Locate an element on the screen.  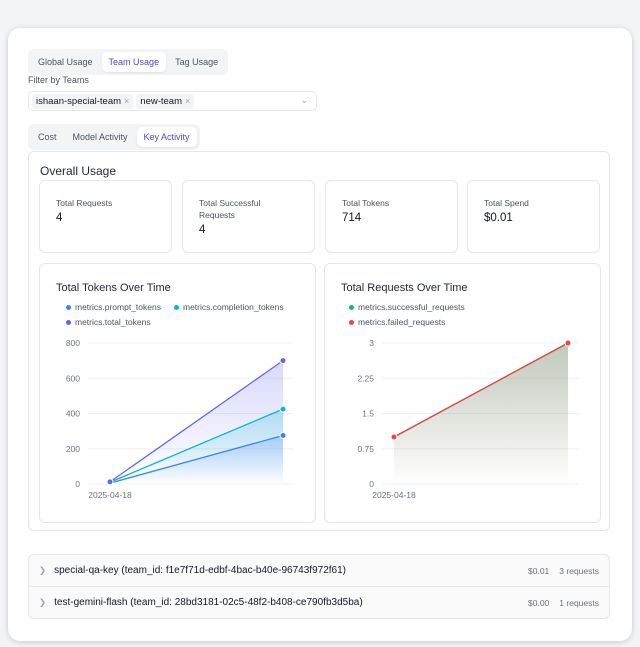
tokens-chart-svg: 0 200 400 600 800 2025-04-18 is located at coordinates (179, 419).